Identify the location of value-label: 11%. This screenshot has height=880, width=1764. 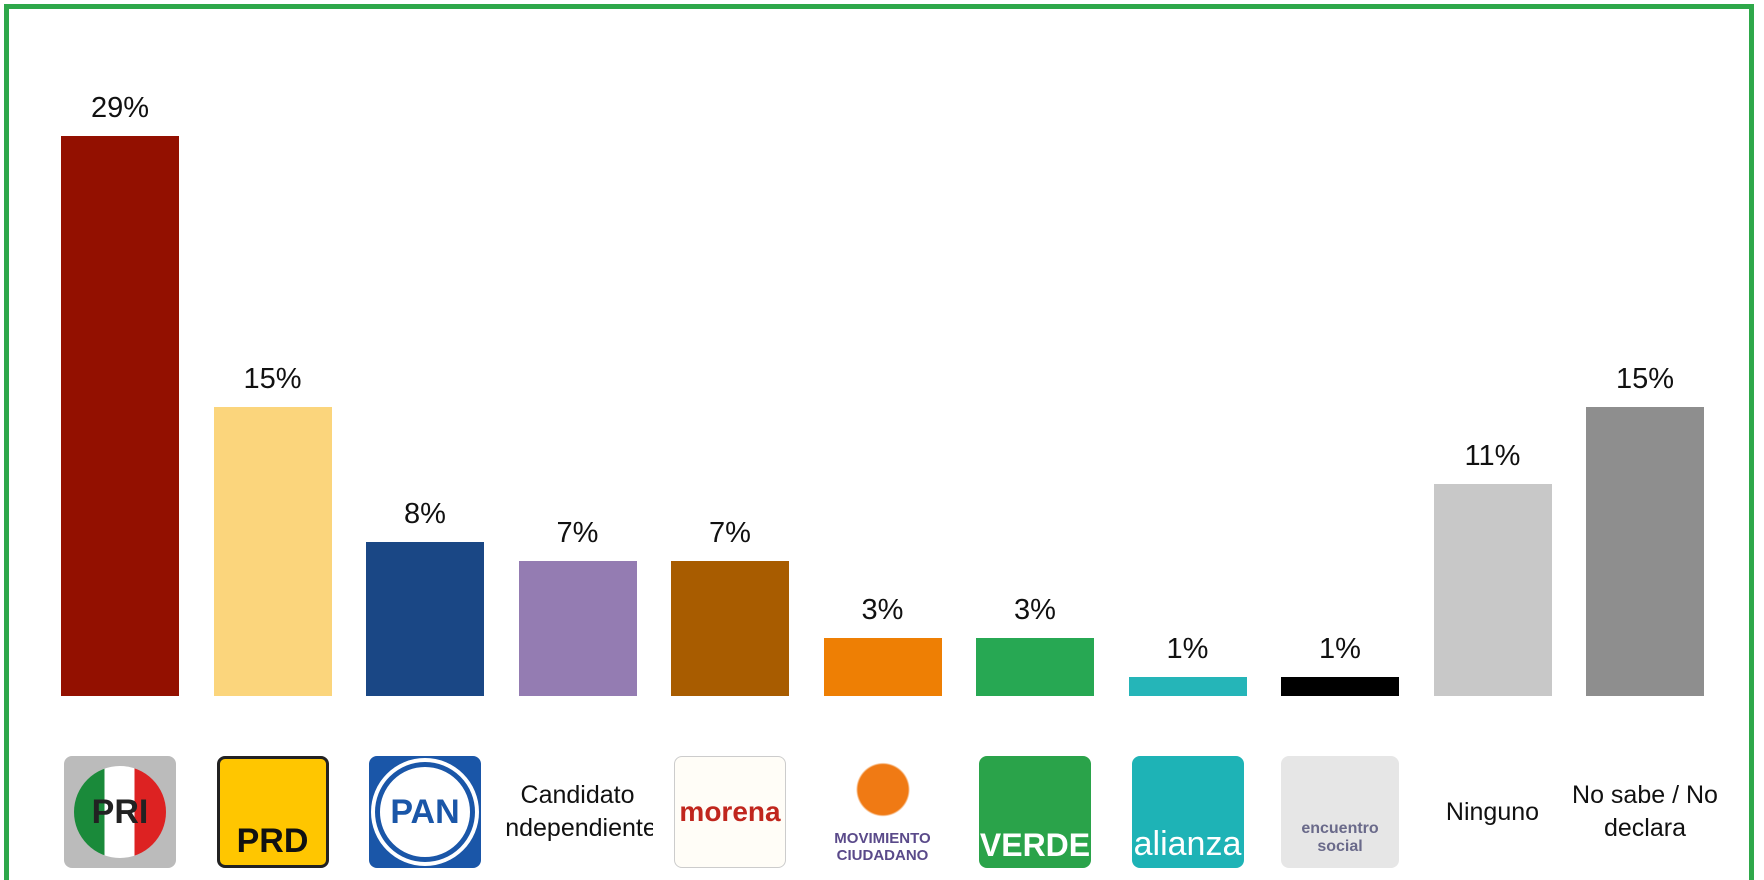
(1492, 455).